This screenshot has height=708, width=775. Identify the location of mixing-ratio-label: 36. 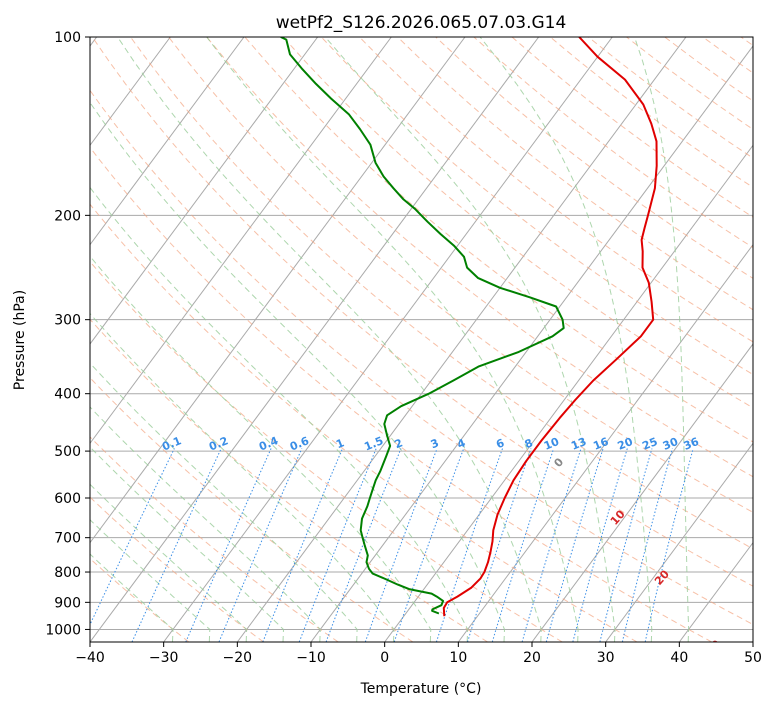
(691, 444).